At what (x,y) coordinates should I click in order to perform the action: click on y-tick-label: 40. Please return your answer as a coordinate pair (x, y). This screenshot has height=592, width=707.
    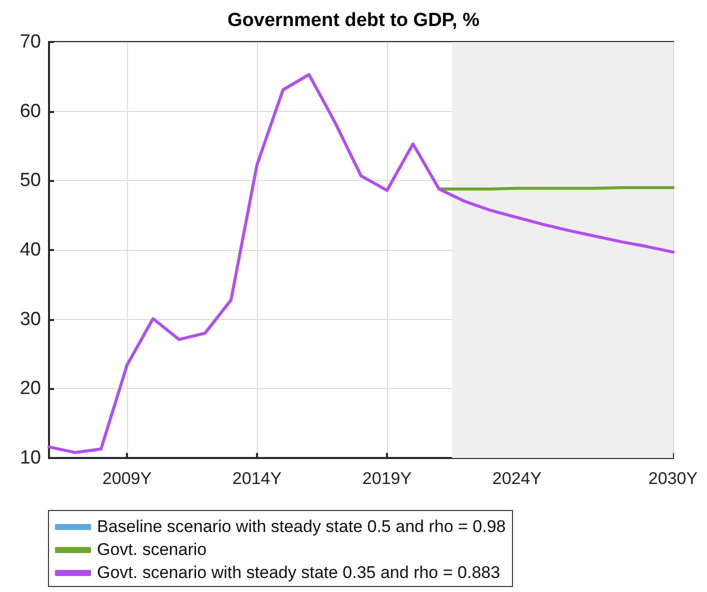
    Looking at the image, I should click on (30, 250).